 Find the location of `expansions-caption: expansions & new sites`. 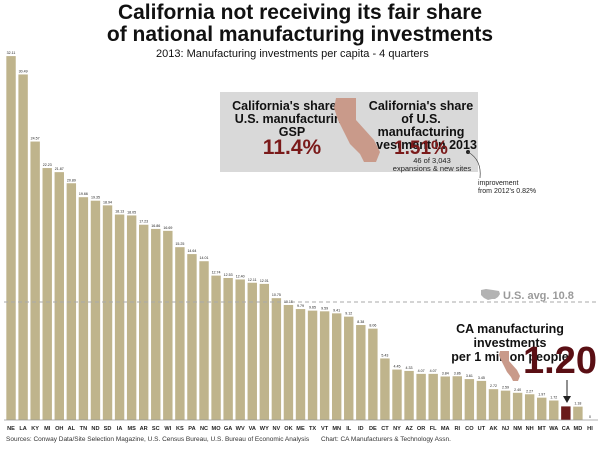

expansions-caption: expansions & new sites is located at coordinates (432, 168).